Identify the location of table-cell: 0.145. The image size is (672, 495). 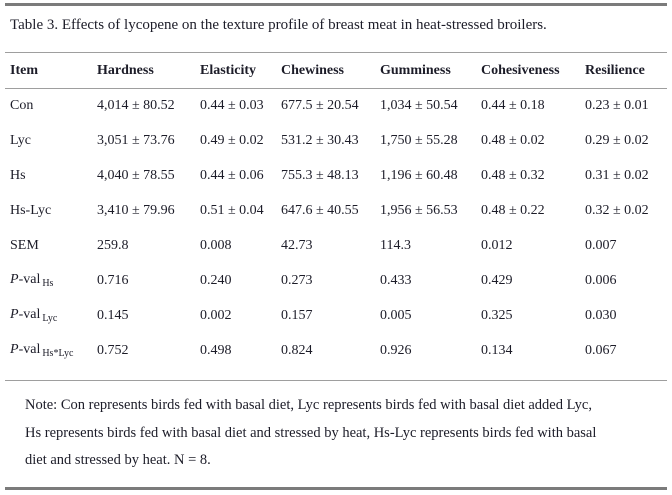
(113, 315).